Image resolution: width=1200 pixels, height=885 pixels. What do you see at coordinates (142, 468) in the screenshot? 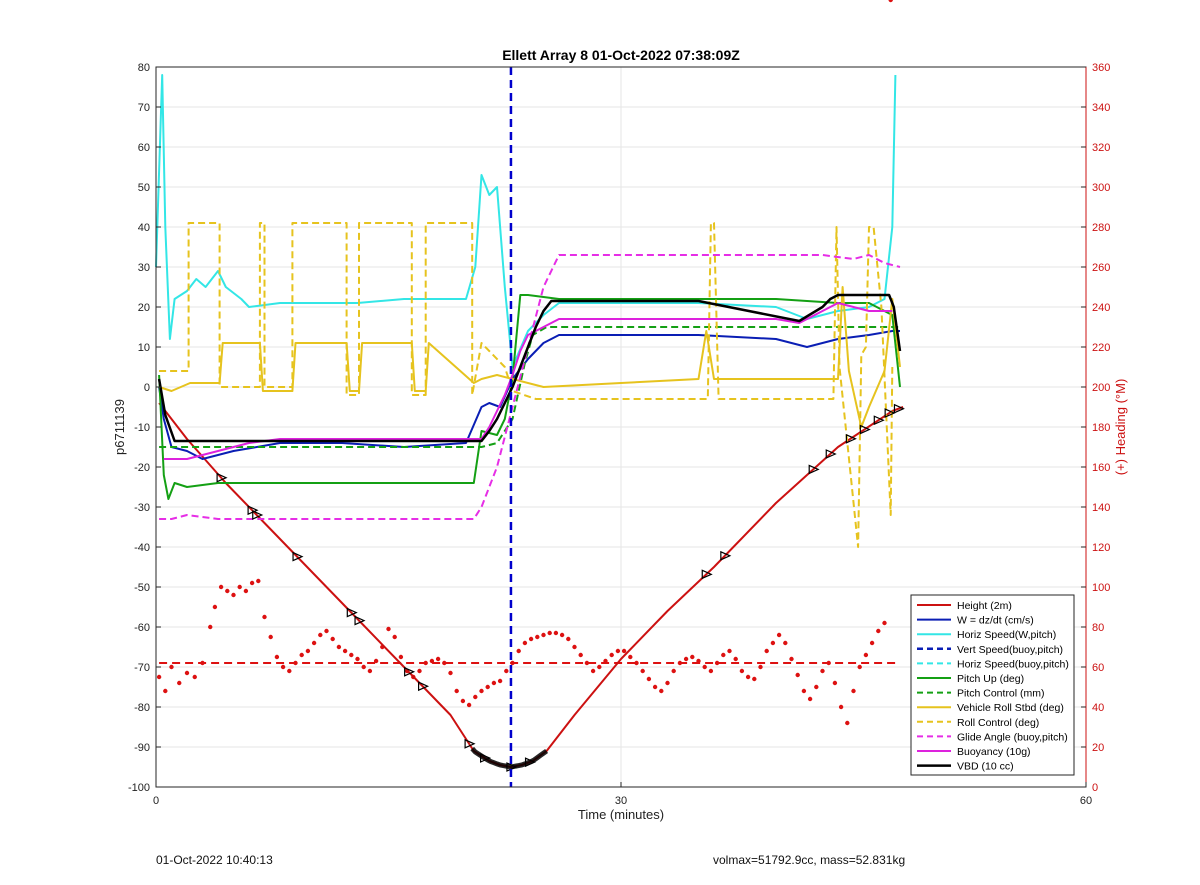
I see `y-tick-label: -20` at bounding box center [142, 468].